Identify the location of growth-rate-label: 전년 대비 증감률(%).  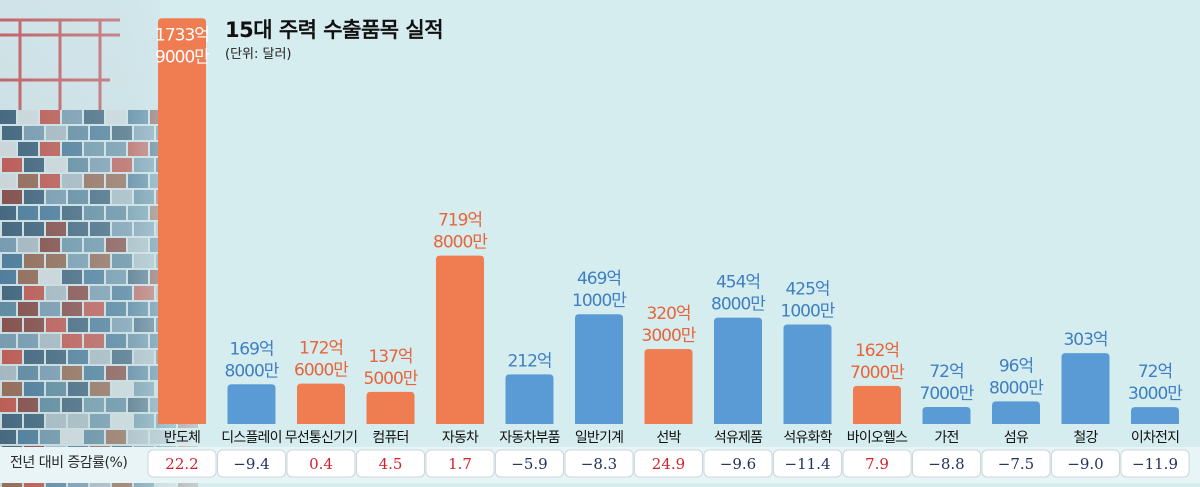
(69, 463).